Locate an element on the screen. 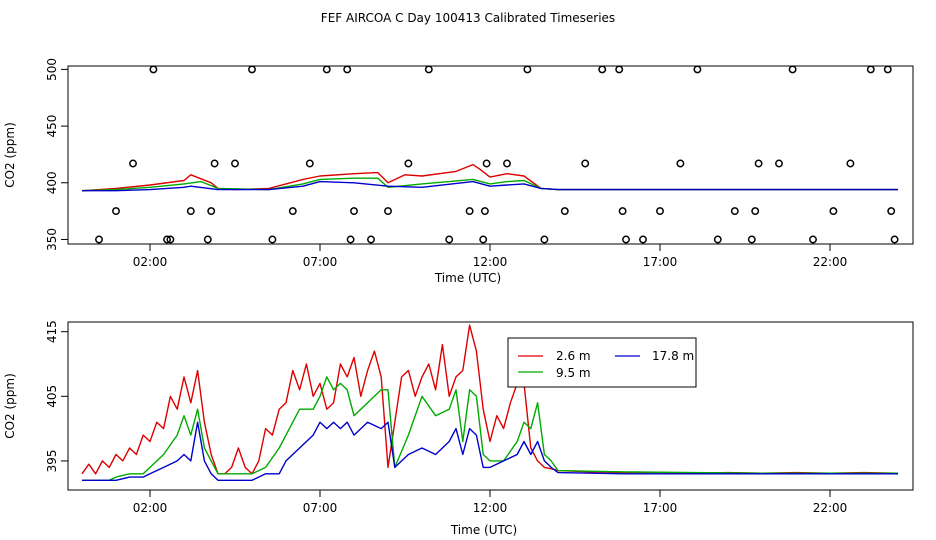  legend-label-9-5m: 9.5 m is located at coordinates (573, 373).